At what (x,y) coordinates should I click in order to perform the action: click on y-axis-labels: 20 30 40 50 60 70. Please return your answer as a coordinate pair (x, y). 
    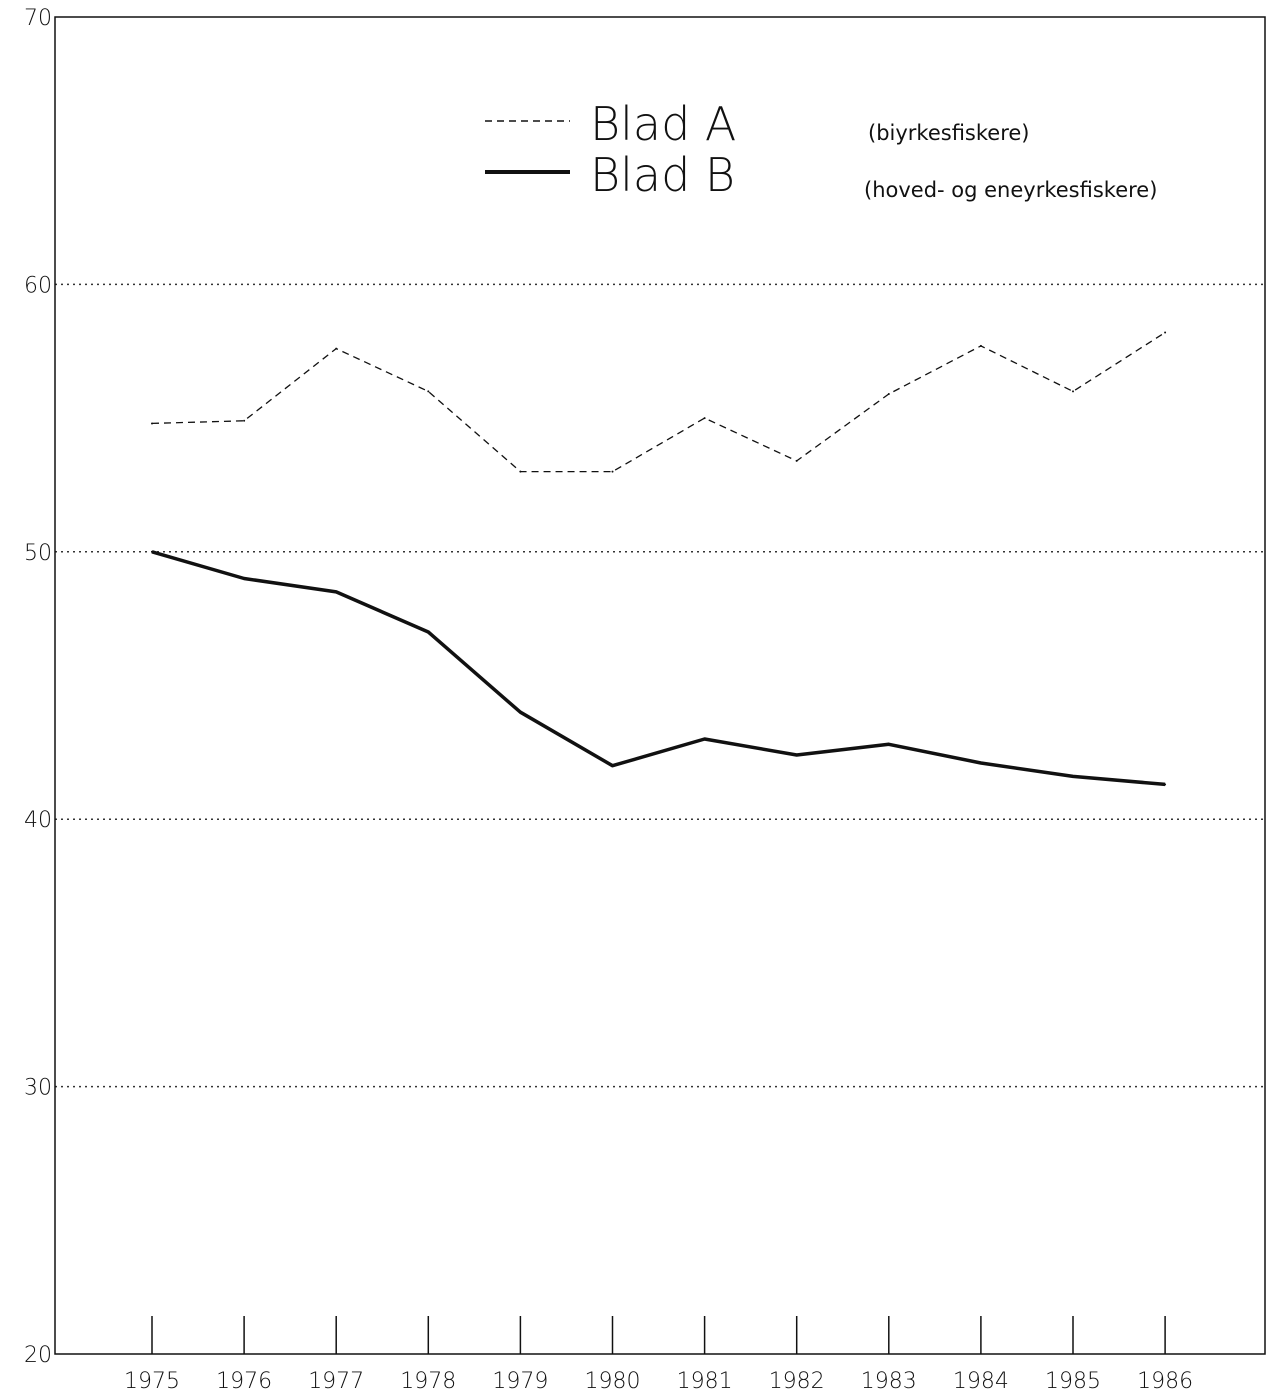
    Looking at the image, I should click on (38, 687).